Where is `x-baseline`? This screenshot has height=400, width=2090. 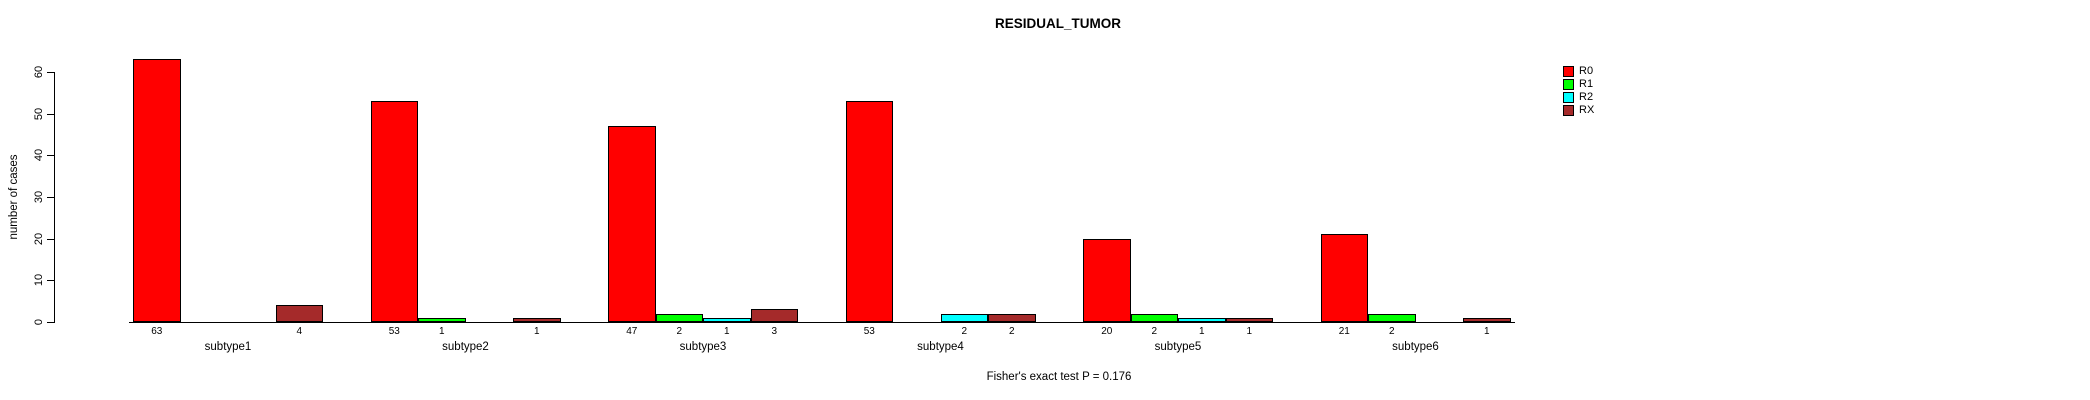
x-baseline is located at coordinates (822, 322).